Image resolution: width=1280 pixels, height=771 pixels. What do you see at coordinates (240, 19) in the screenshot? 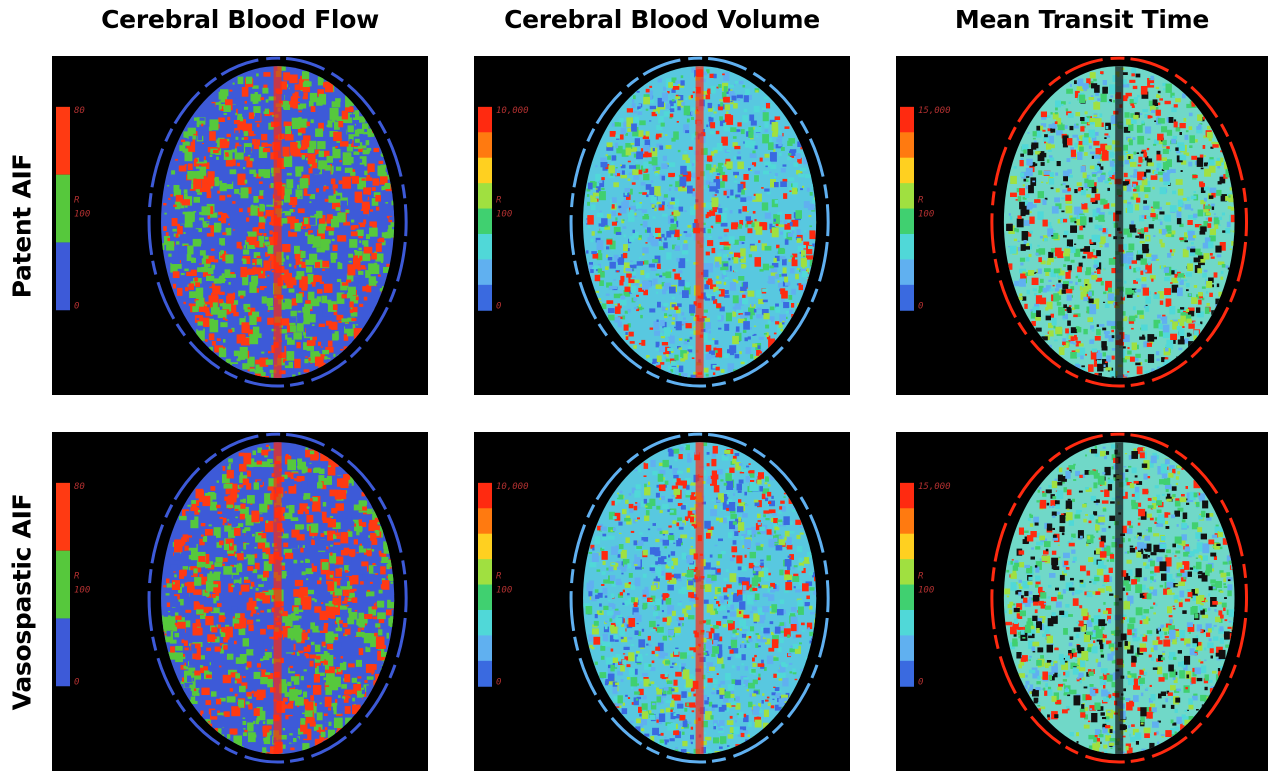
I see `column-title-cbf: Cerebral Blood Flow` at bounding box center [240, 19].